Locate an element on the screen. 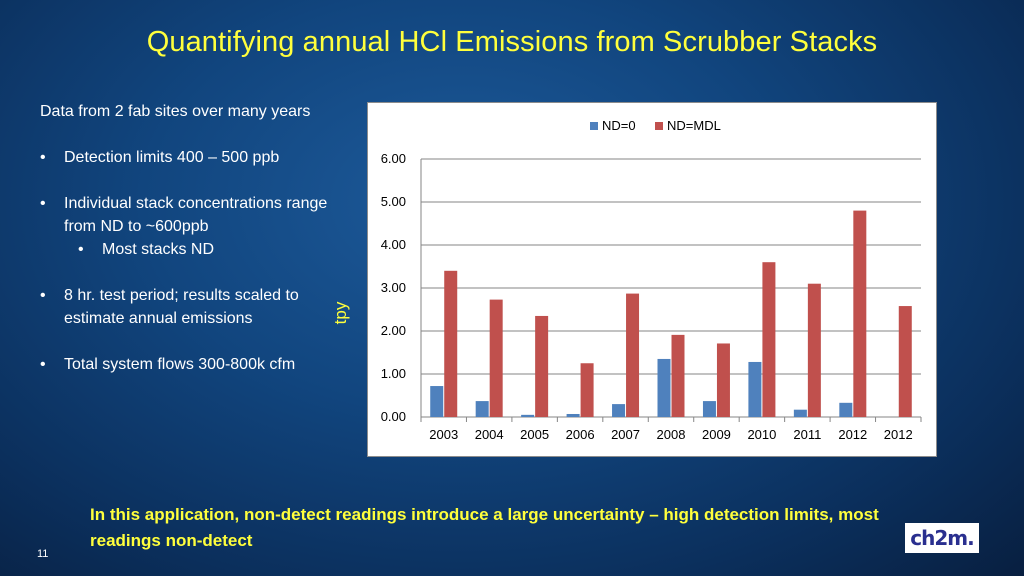  sub-bullet-text: Most stacks ND is located at coordinates (197, 249).